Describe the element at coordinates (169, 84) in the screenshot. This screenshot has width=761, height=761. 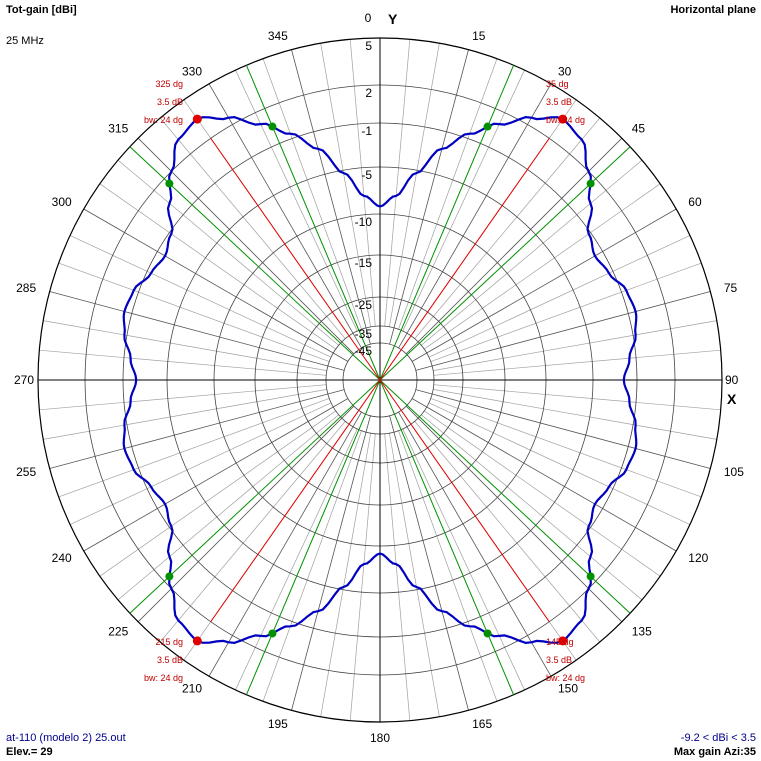
I see `max-gain-annotation: 325 dg` at that location.